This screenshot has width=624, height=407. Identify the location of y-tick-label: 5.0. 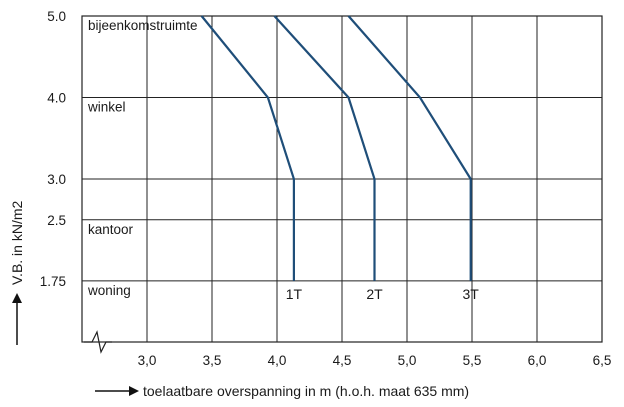
(56, 16).